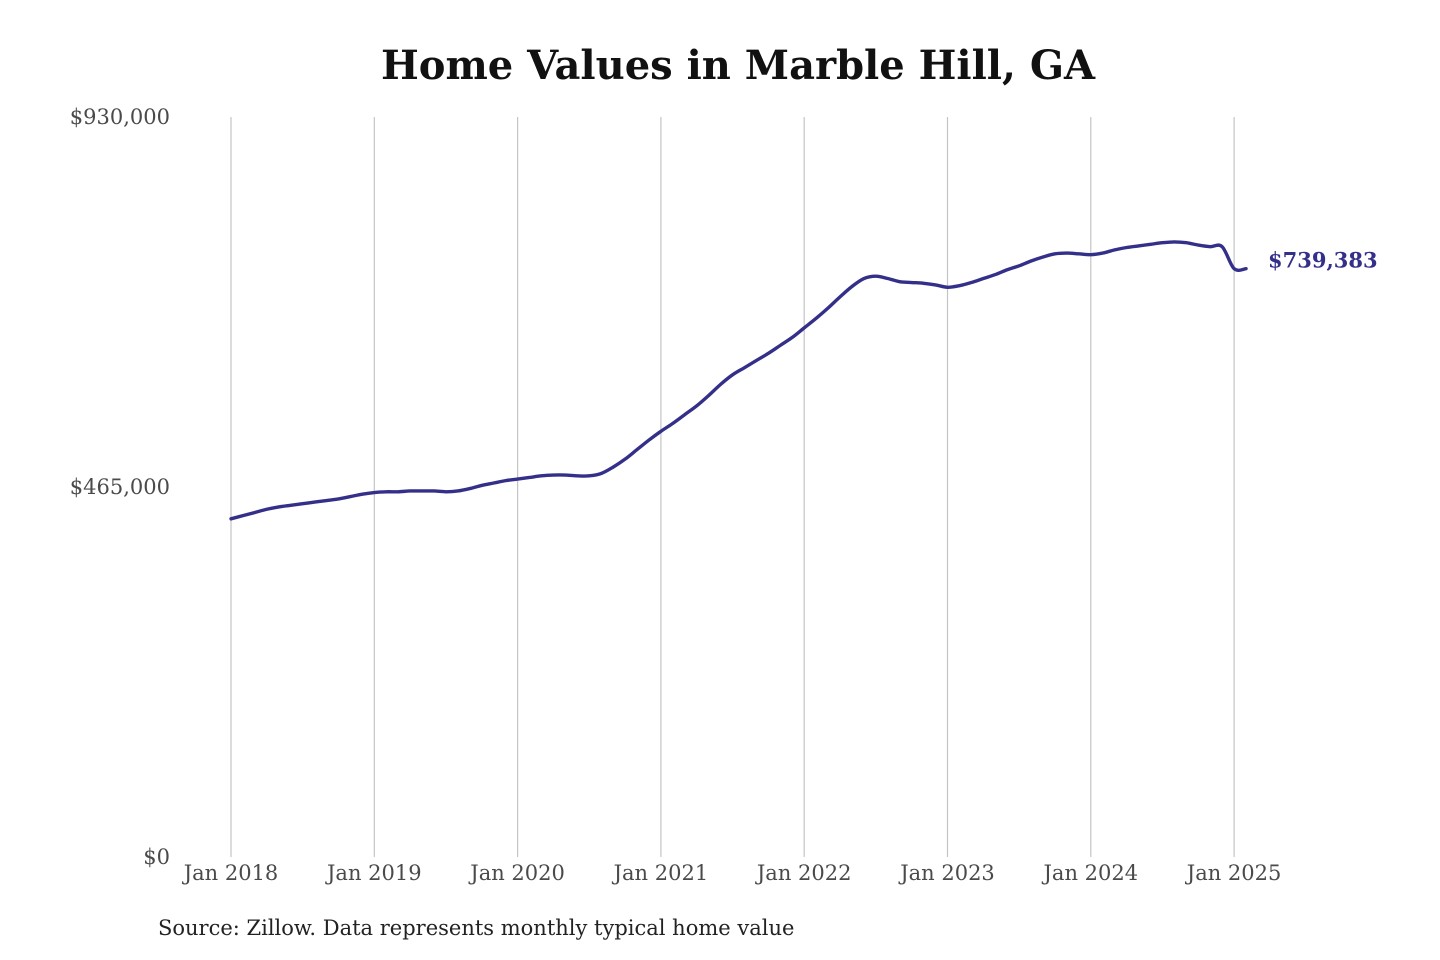  Describe the element at coordinates (516, 873) in the screenshot. I see `x-tick-label: Jan 2020` at that location.